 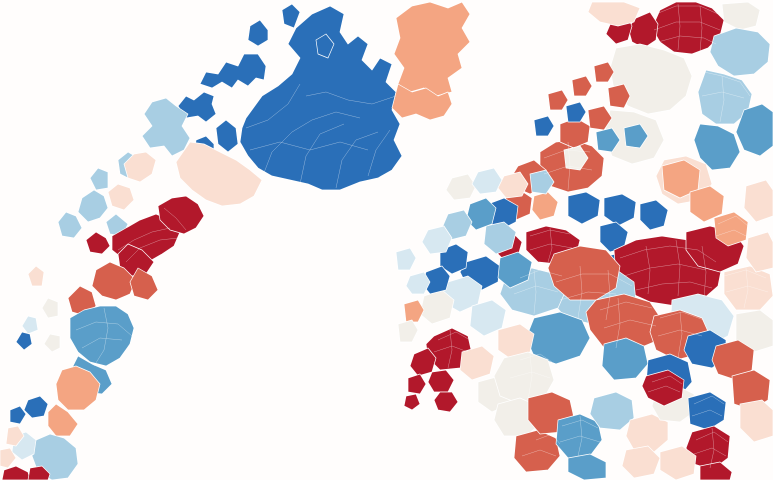 What do you see at coordinates (422, 102) in the screenshot?
I see `region-finnmark-east-lower` at bounding box center [422, 102].